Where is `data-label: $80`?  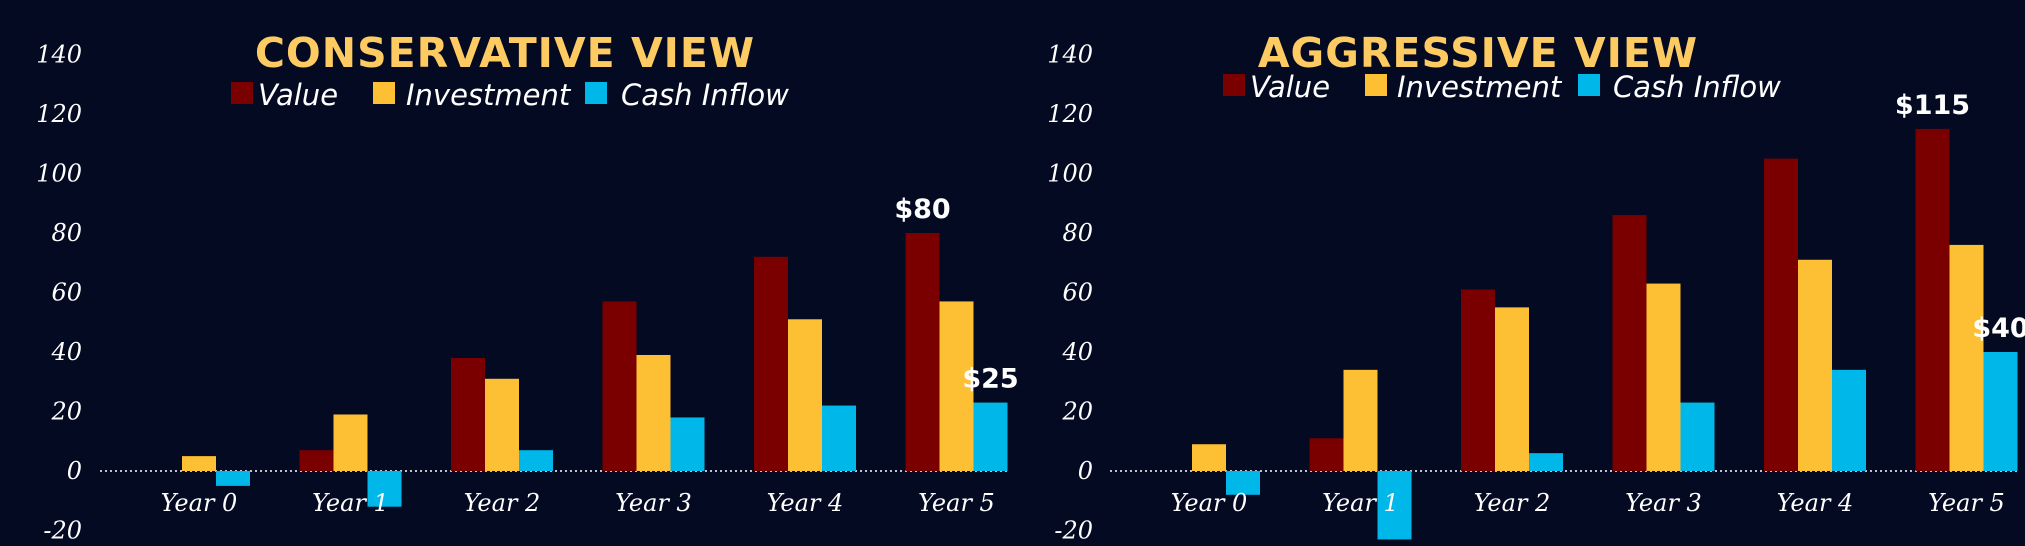
data-label: $80 is located at coordinates (922, 209).